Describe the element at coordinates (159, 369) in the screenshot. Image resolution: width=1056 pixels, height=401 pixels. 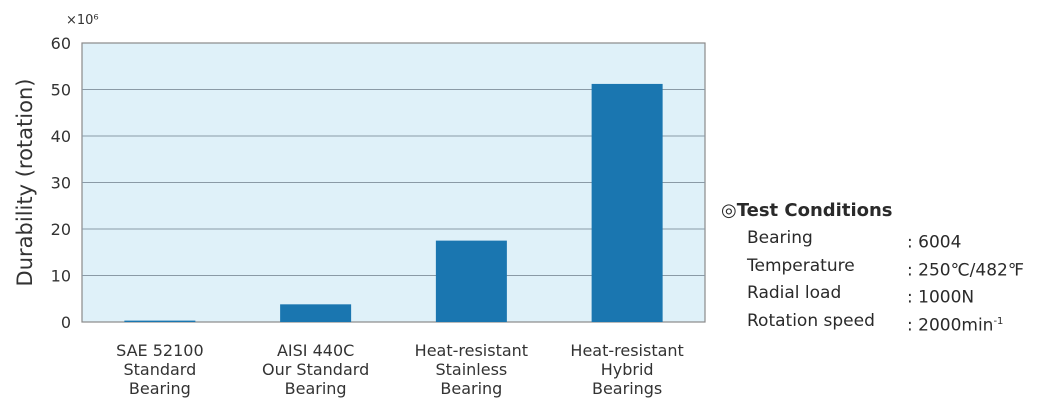
I see `x-category-label: Standard` at that location.